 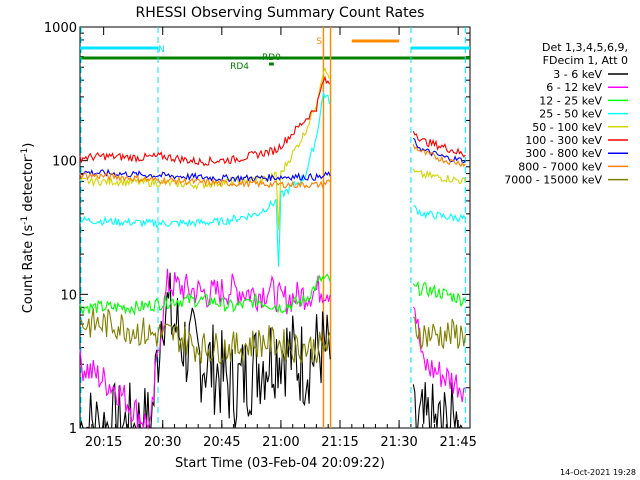 I want to click on y-tick-label: 10, so click(x=68, y=295).